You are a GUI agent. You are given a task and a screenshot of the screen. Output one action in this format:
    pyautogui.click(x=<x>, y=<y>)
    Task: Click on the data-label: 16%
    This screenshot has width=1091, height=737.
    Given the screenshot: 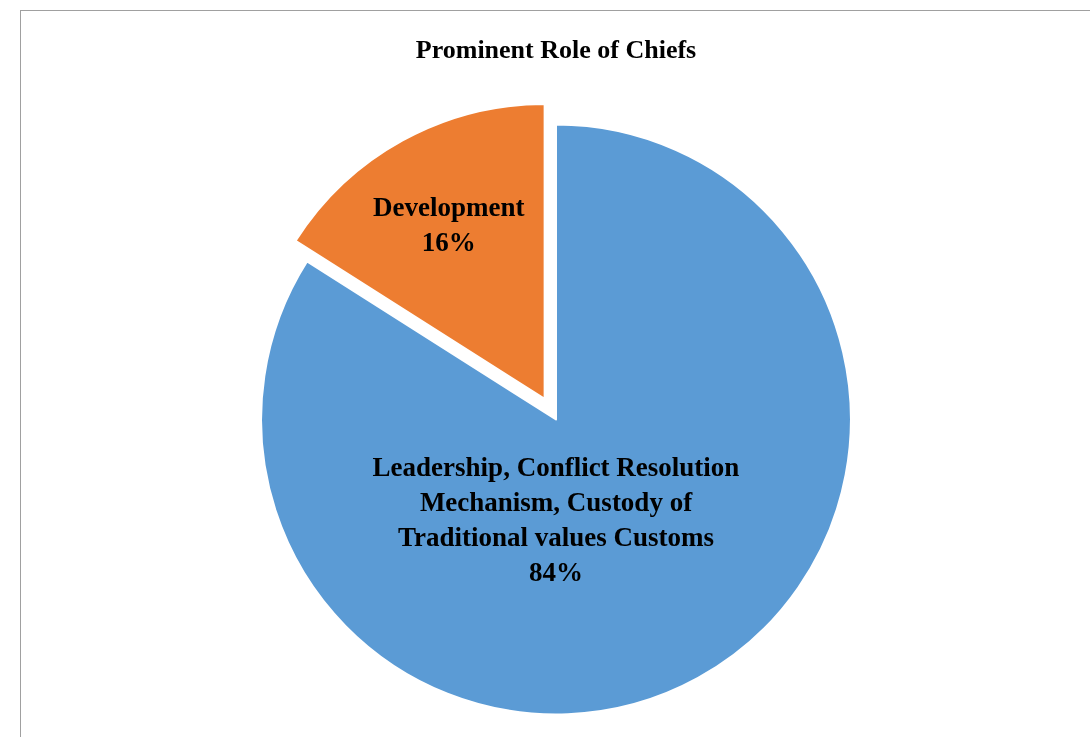 What is the action you would take?
    pyautogui.click(x=448, y=241)
    